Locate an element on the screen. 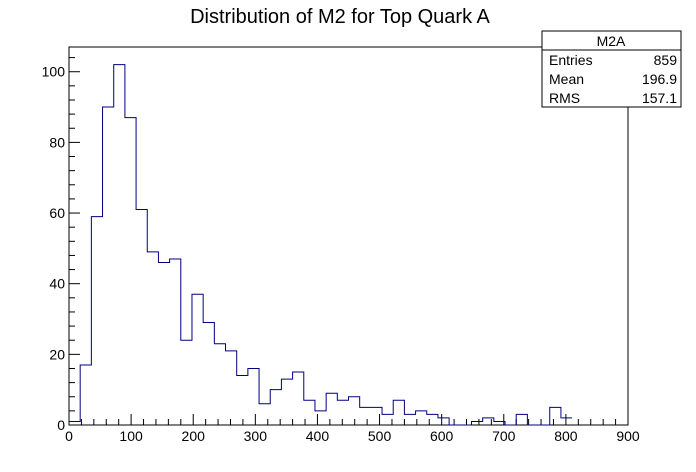  x-tick-label: 0 is located at coordinates (69, 436).